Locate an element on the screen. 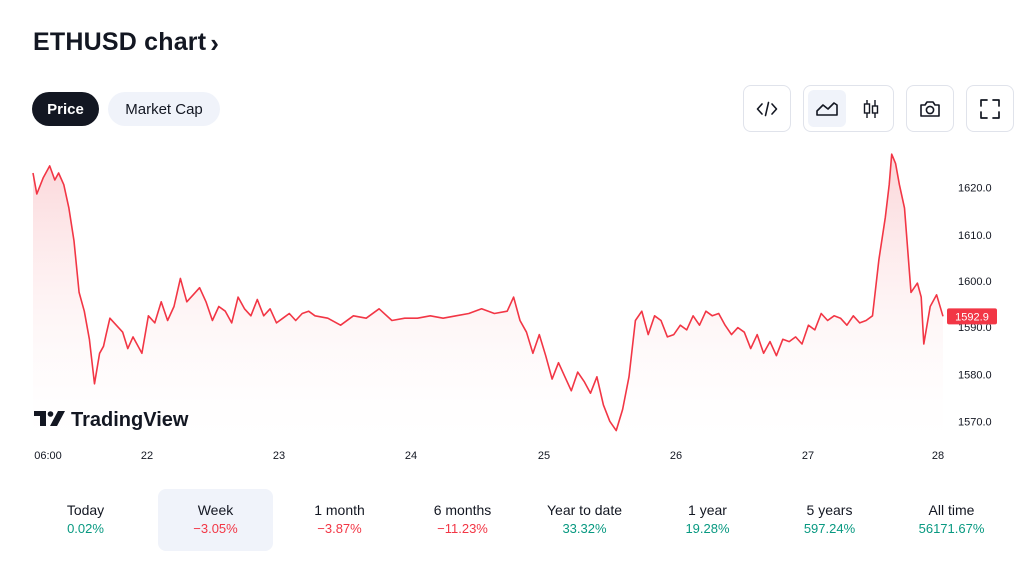 The height and width of the screenshot is (576, 1024). y-axis-tick-label: 1600.0 is located at coordinates (975, 282).